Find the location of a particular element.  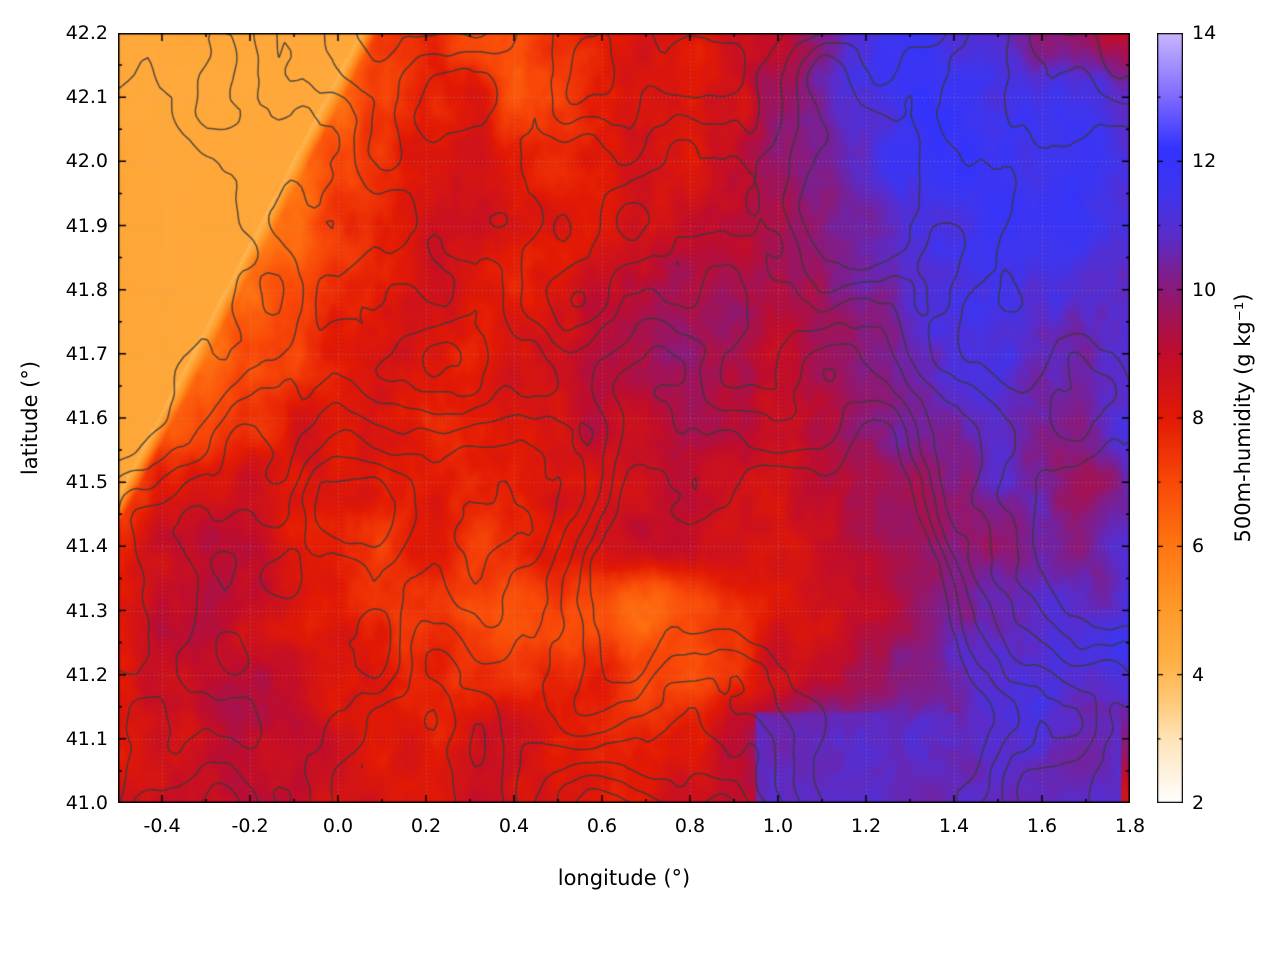

x-tick-label: 0.2 is located at coordinates (426, 826).